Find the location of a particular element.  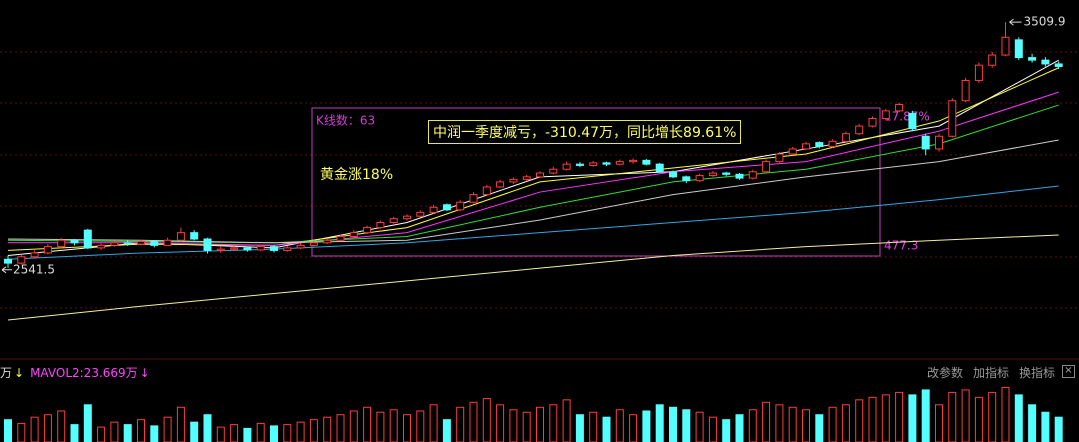

range-points: 477.3 is located at coordinates (901, 246).